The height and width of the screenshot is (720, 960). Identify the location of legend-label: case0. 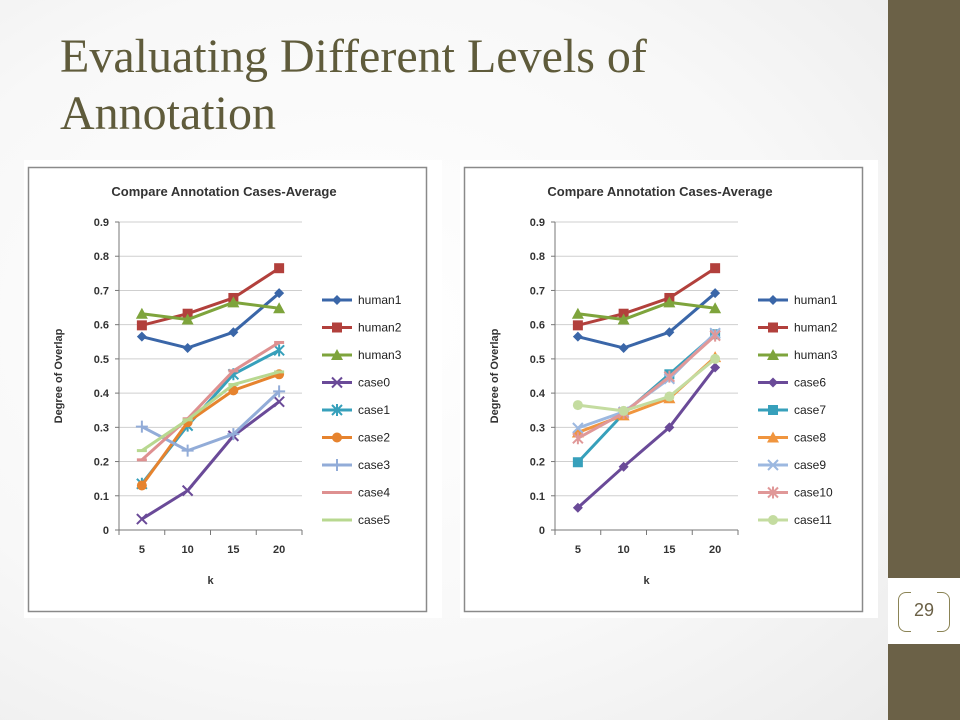
(374, 383).